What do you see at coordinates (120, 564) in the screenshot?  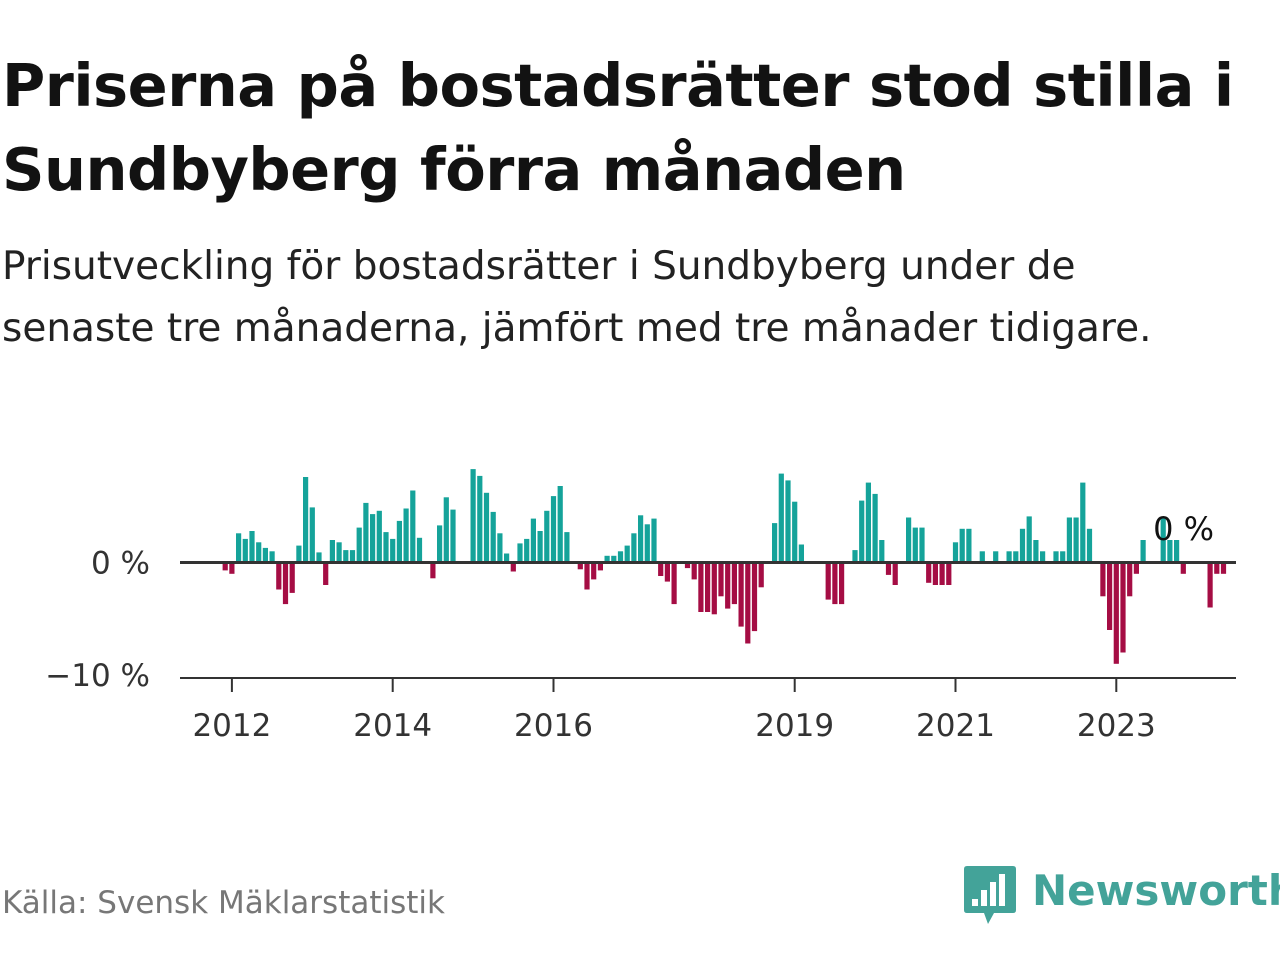 I see `y-tick-label: 0 %` at bounding box center [120, 564].